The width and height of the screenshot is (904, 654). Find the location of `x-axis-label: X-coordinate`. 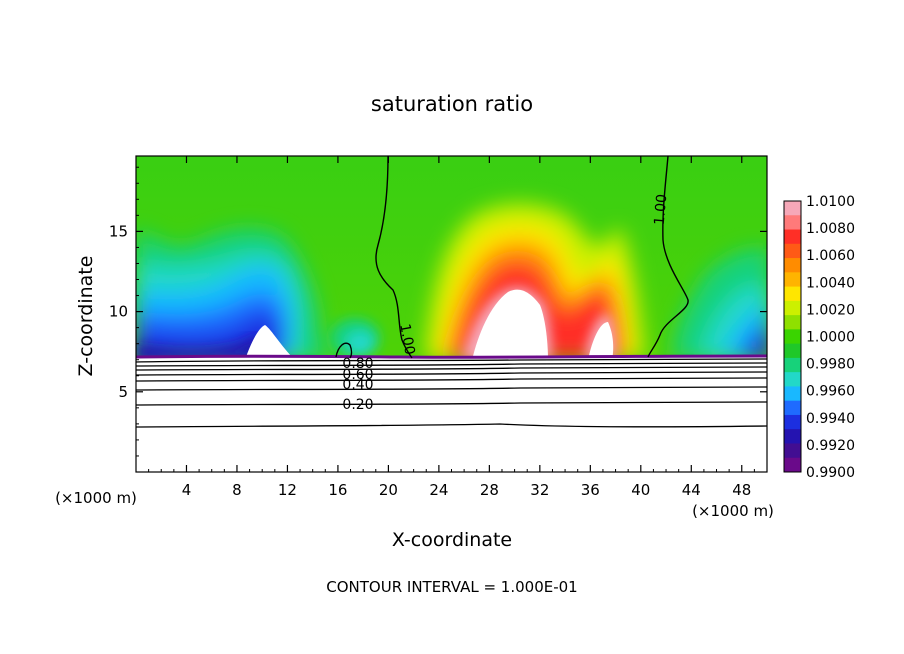

x-axis-label: X-coordinate is located at coordinates (452, 540).